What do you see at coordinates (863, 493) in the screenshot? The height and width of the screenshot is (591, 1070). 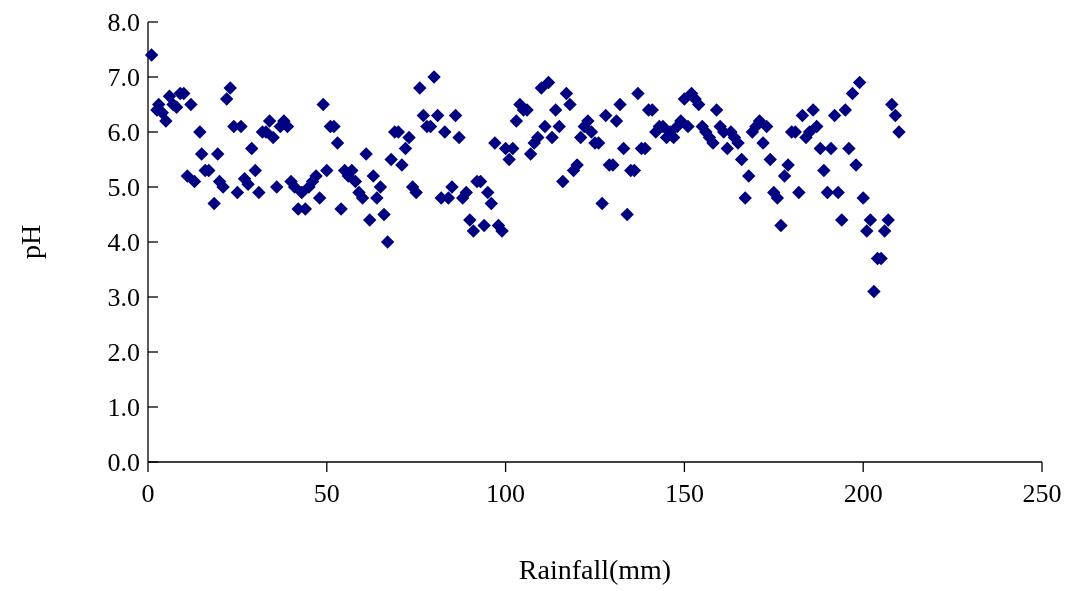 I see `x-tick-label: 200` at bounding box center [863, 493].